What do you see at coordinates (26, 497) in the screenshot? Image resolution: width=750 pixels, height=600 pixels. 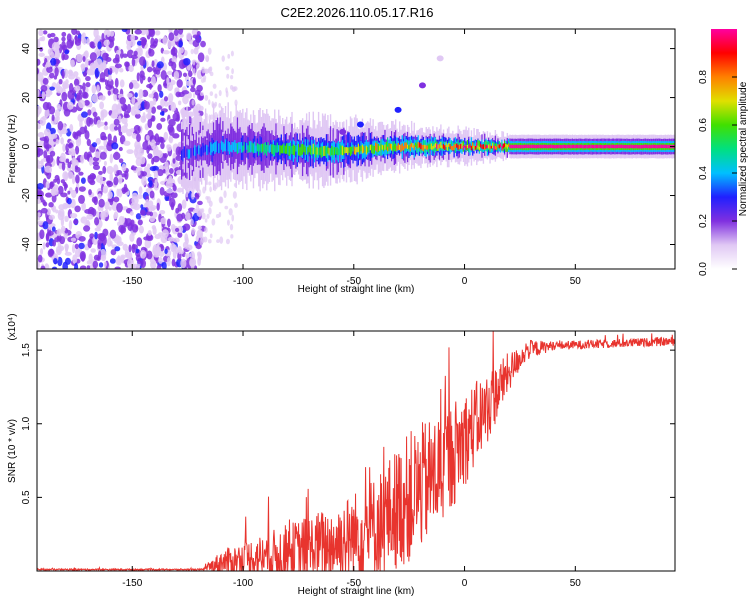 I see `snr-ytick-label: 0.5` at bounding box center [26, 497].